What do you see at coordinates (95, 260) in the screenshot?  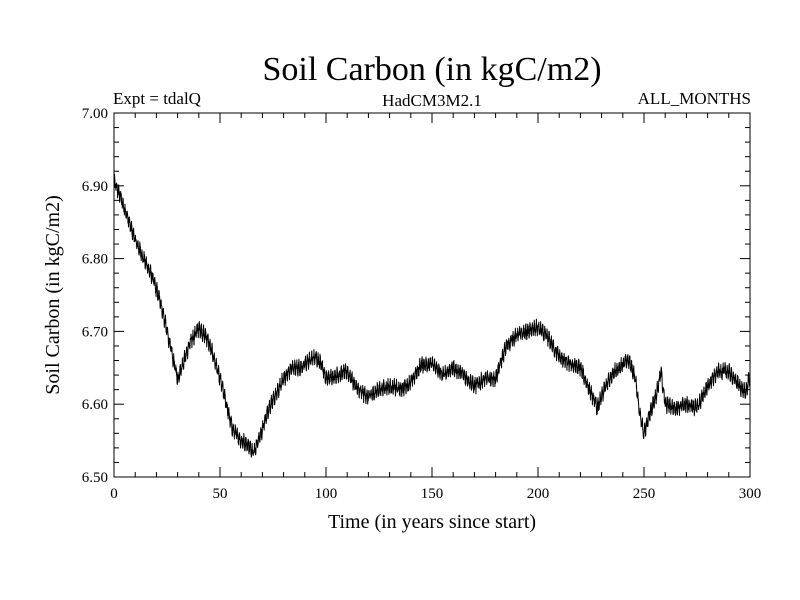 I see `y-tick-label: 6.80` at bounding box center [95, 260].